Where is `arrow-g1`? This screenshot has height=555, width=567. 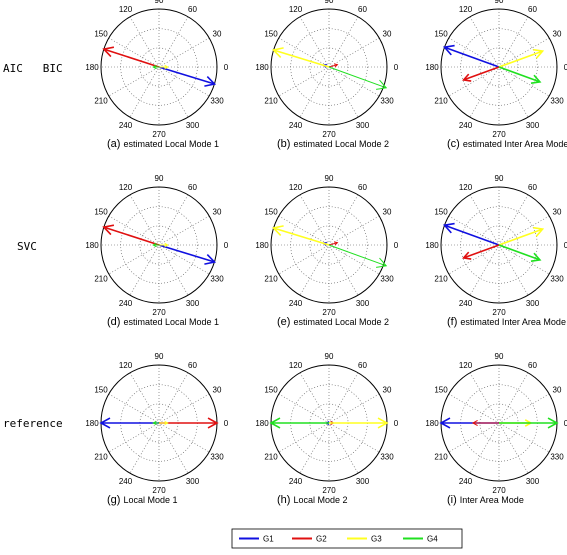 arrow-g1 is located at coordinates (472, 235).